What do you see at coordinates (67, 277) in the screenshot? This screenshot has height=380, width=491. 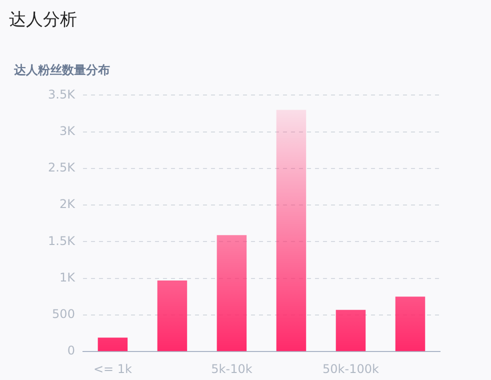 I see `y-tick-label: 1K` at bounding box center [67, 277].